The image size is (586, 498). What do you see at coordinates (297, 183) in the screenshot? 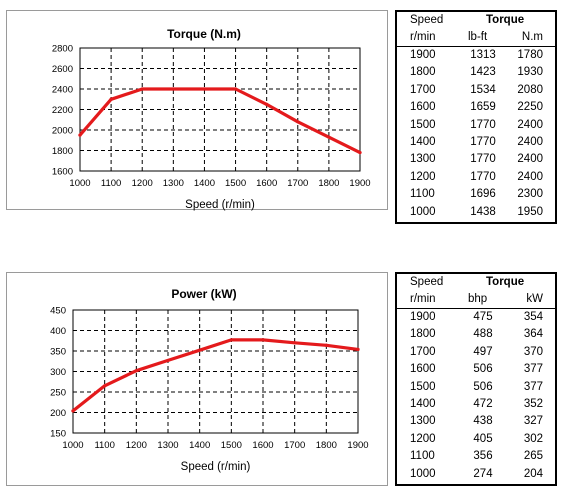
I see `torque-x-tick-label: 1700` at bounding box center [297, 183].